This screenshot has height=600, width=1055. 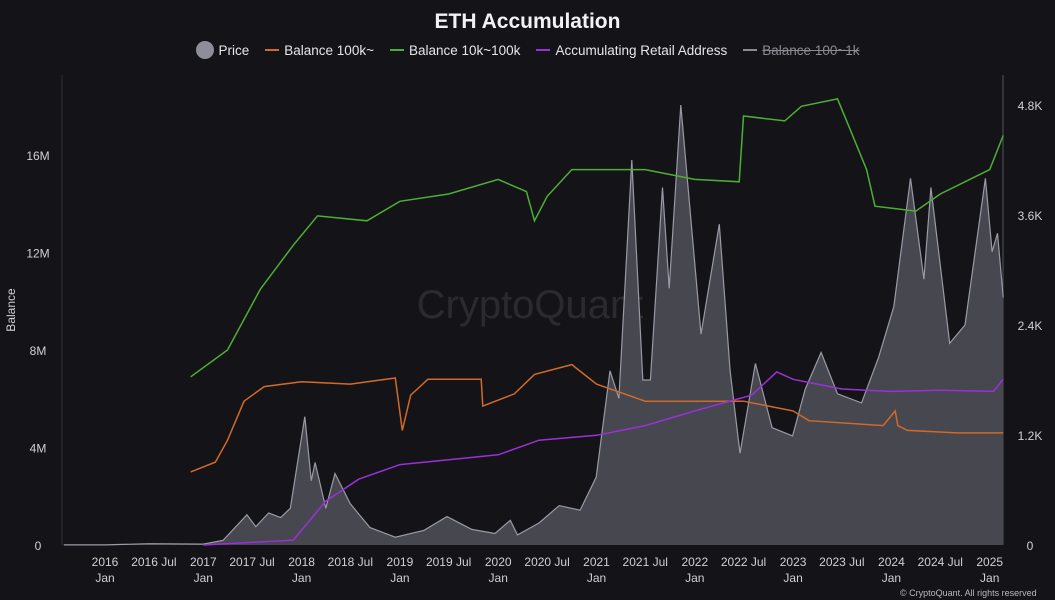 I want to click on series-balance-100k-, so click(x=597, y=418).